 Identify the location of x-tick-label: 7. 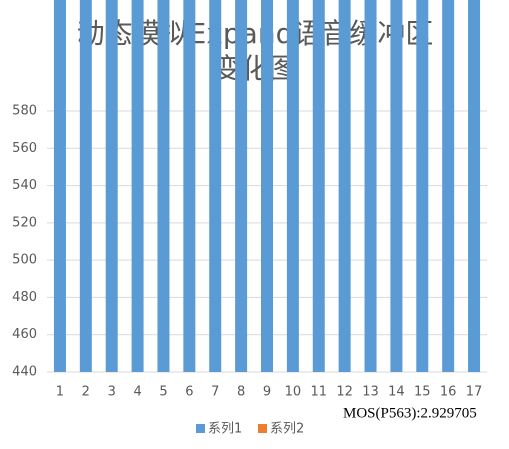
(215, 392).